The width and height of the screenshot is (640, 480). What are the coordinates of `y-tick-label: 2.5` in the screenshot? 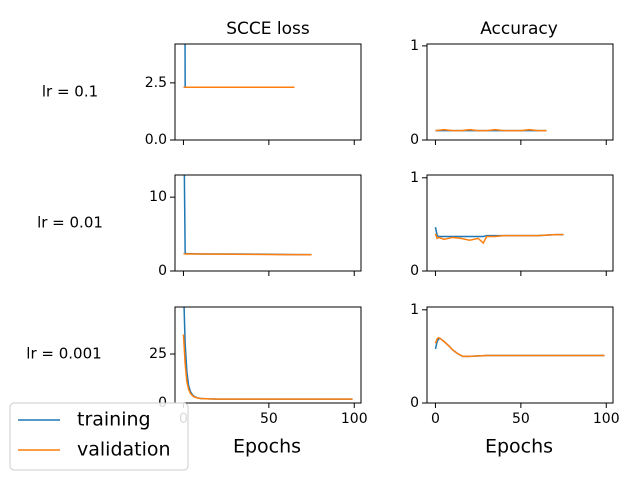 It's located at (156, 83).